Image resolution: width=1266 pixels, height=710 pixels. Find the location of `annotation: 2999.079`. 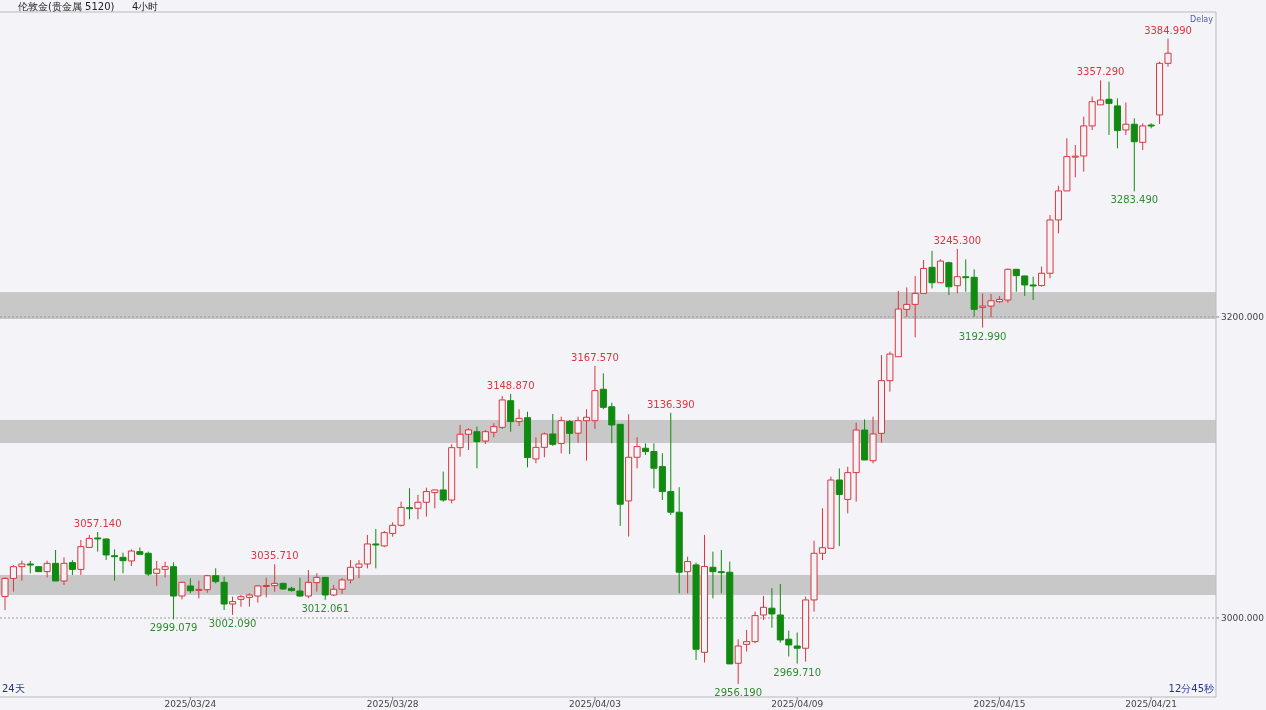

annotation: 2999.079 is located at coordinates (173, 628).